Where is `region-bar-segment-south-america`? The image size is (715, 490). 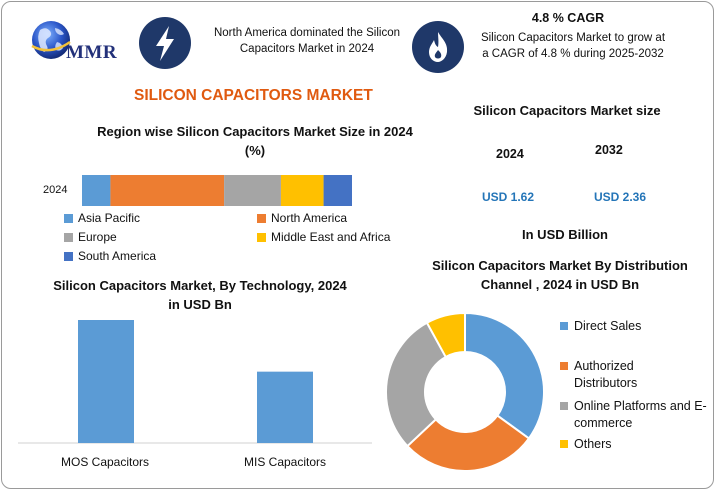
region-bar-segment-south-america is located at coordinates (337, 190).